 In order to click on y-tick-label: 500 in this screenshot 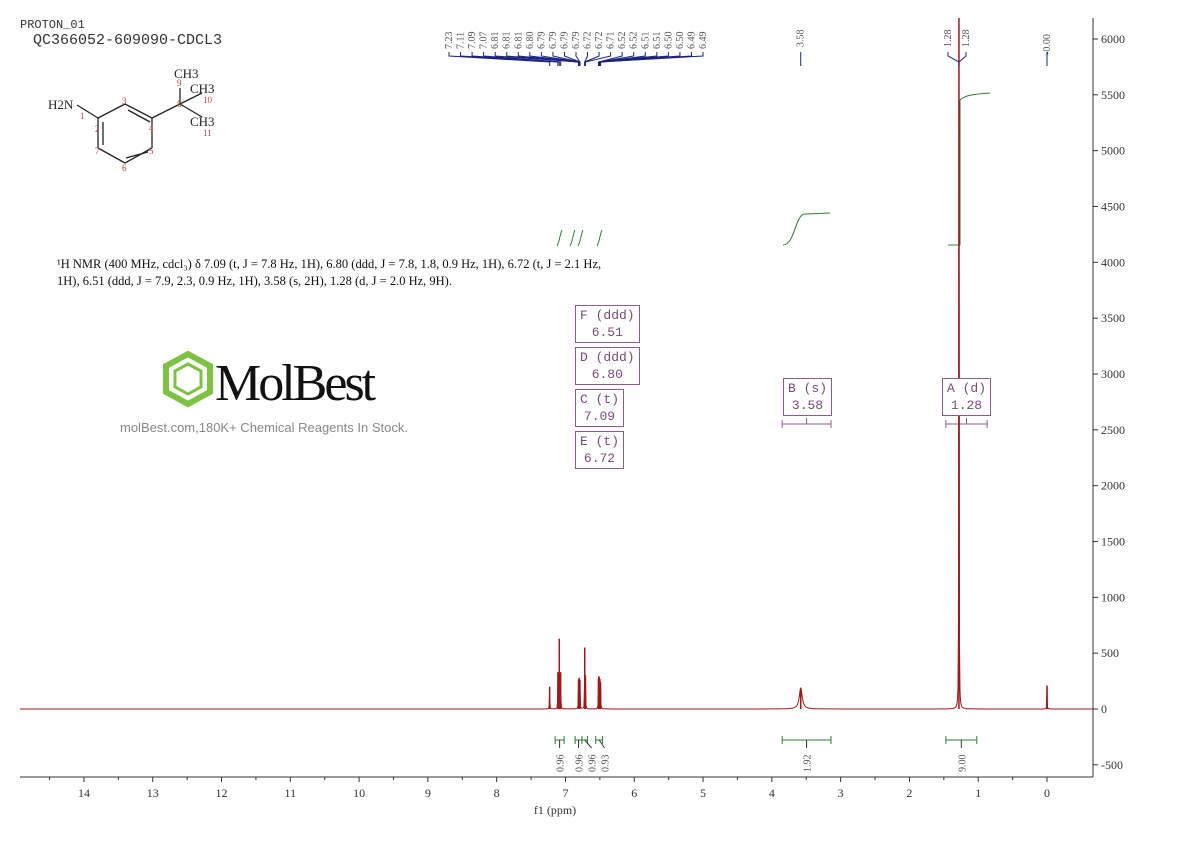, I will do `click(1110, 653)`.